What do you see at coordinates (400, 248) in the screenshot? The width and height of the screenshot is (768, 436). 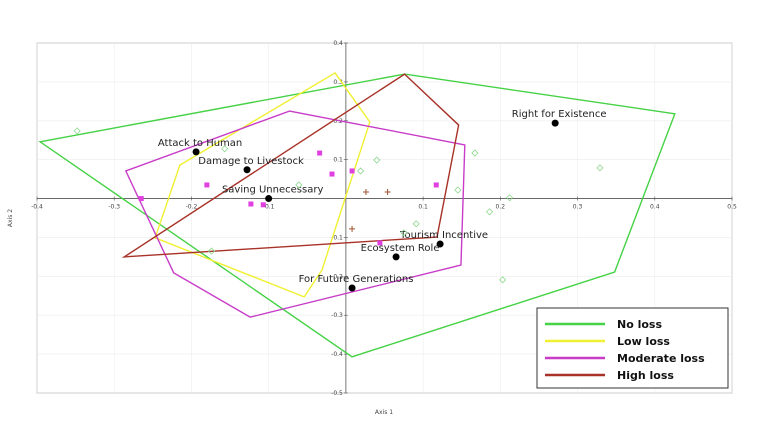 I see `point-label: Ecosystem Role` at bounding box center [400, 248].